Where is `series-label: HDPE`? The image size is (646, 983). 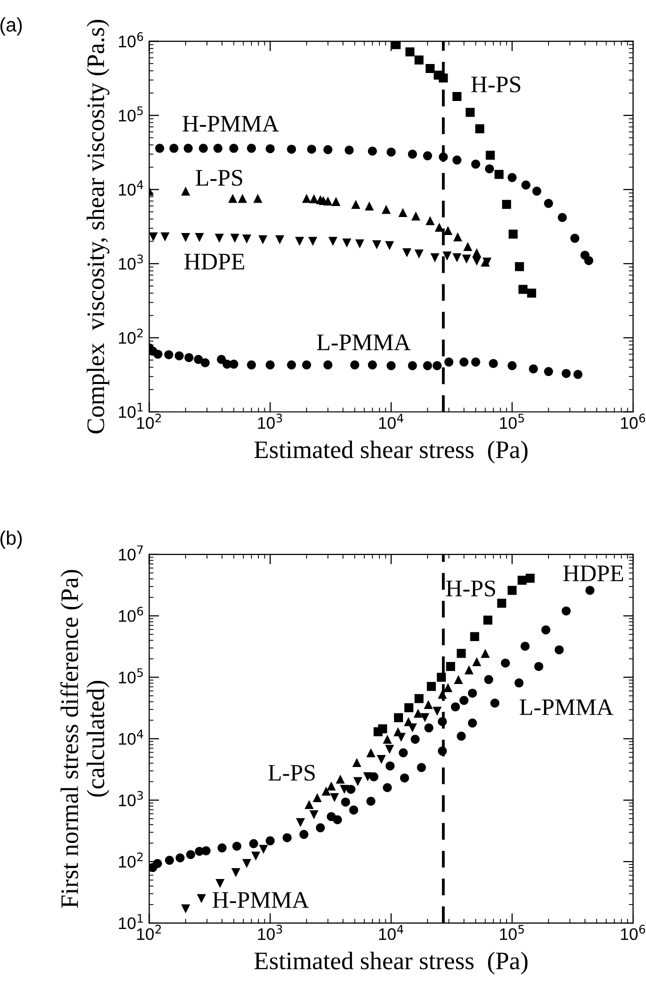 series-label: HDPE is located at coordinates (214, 262).